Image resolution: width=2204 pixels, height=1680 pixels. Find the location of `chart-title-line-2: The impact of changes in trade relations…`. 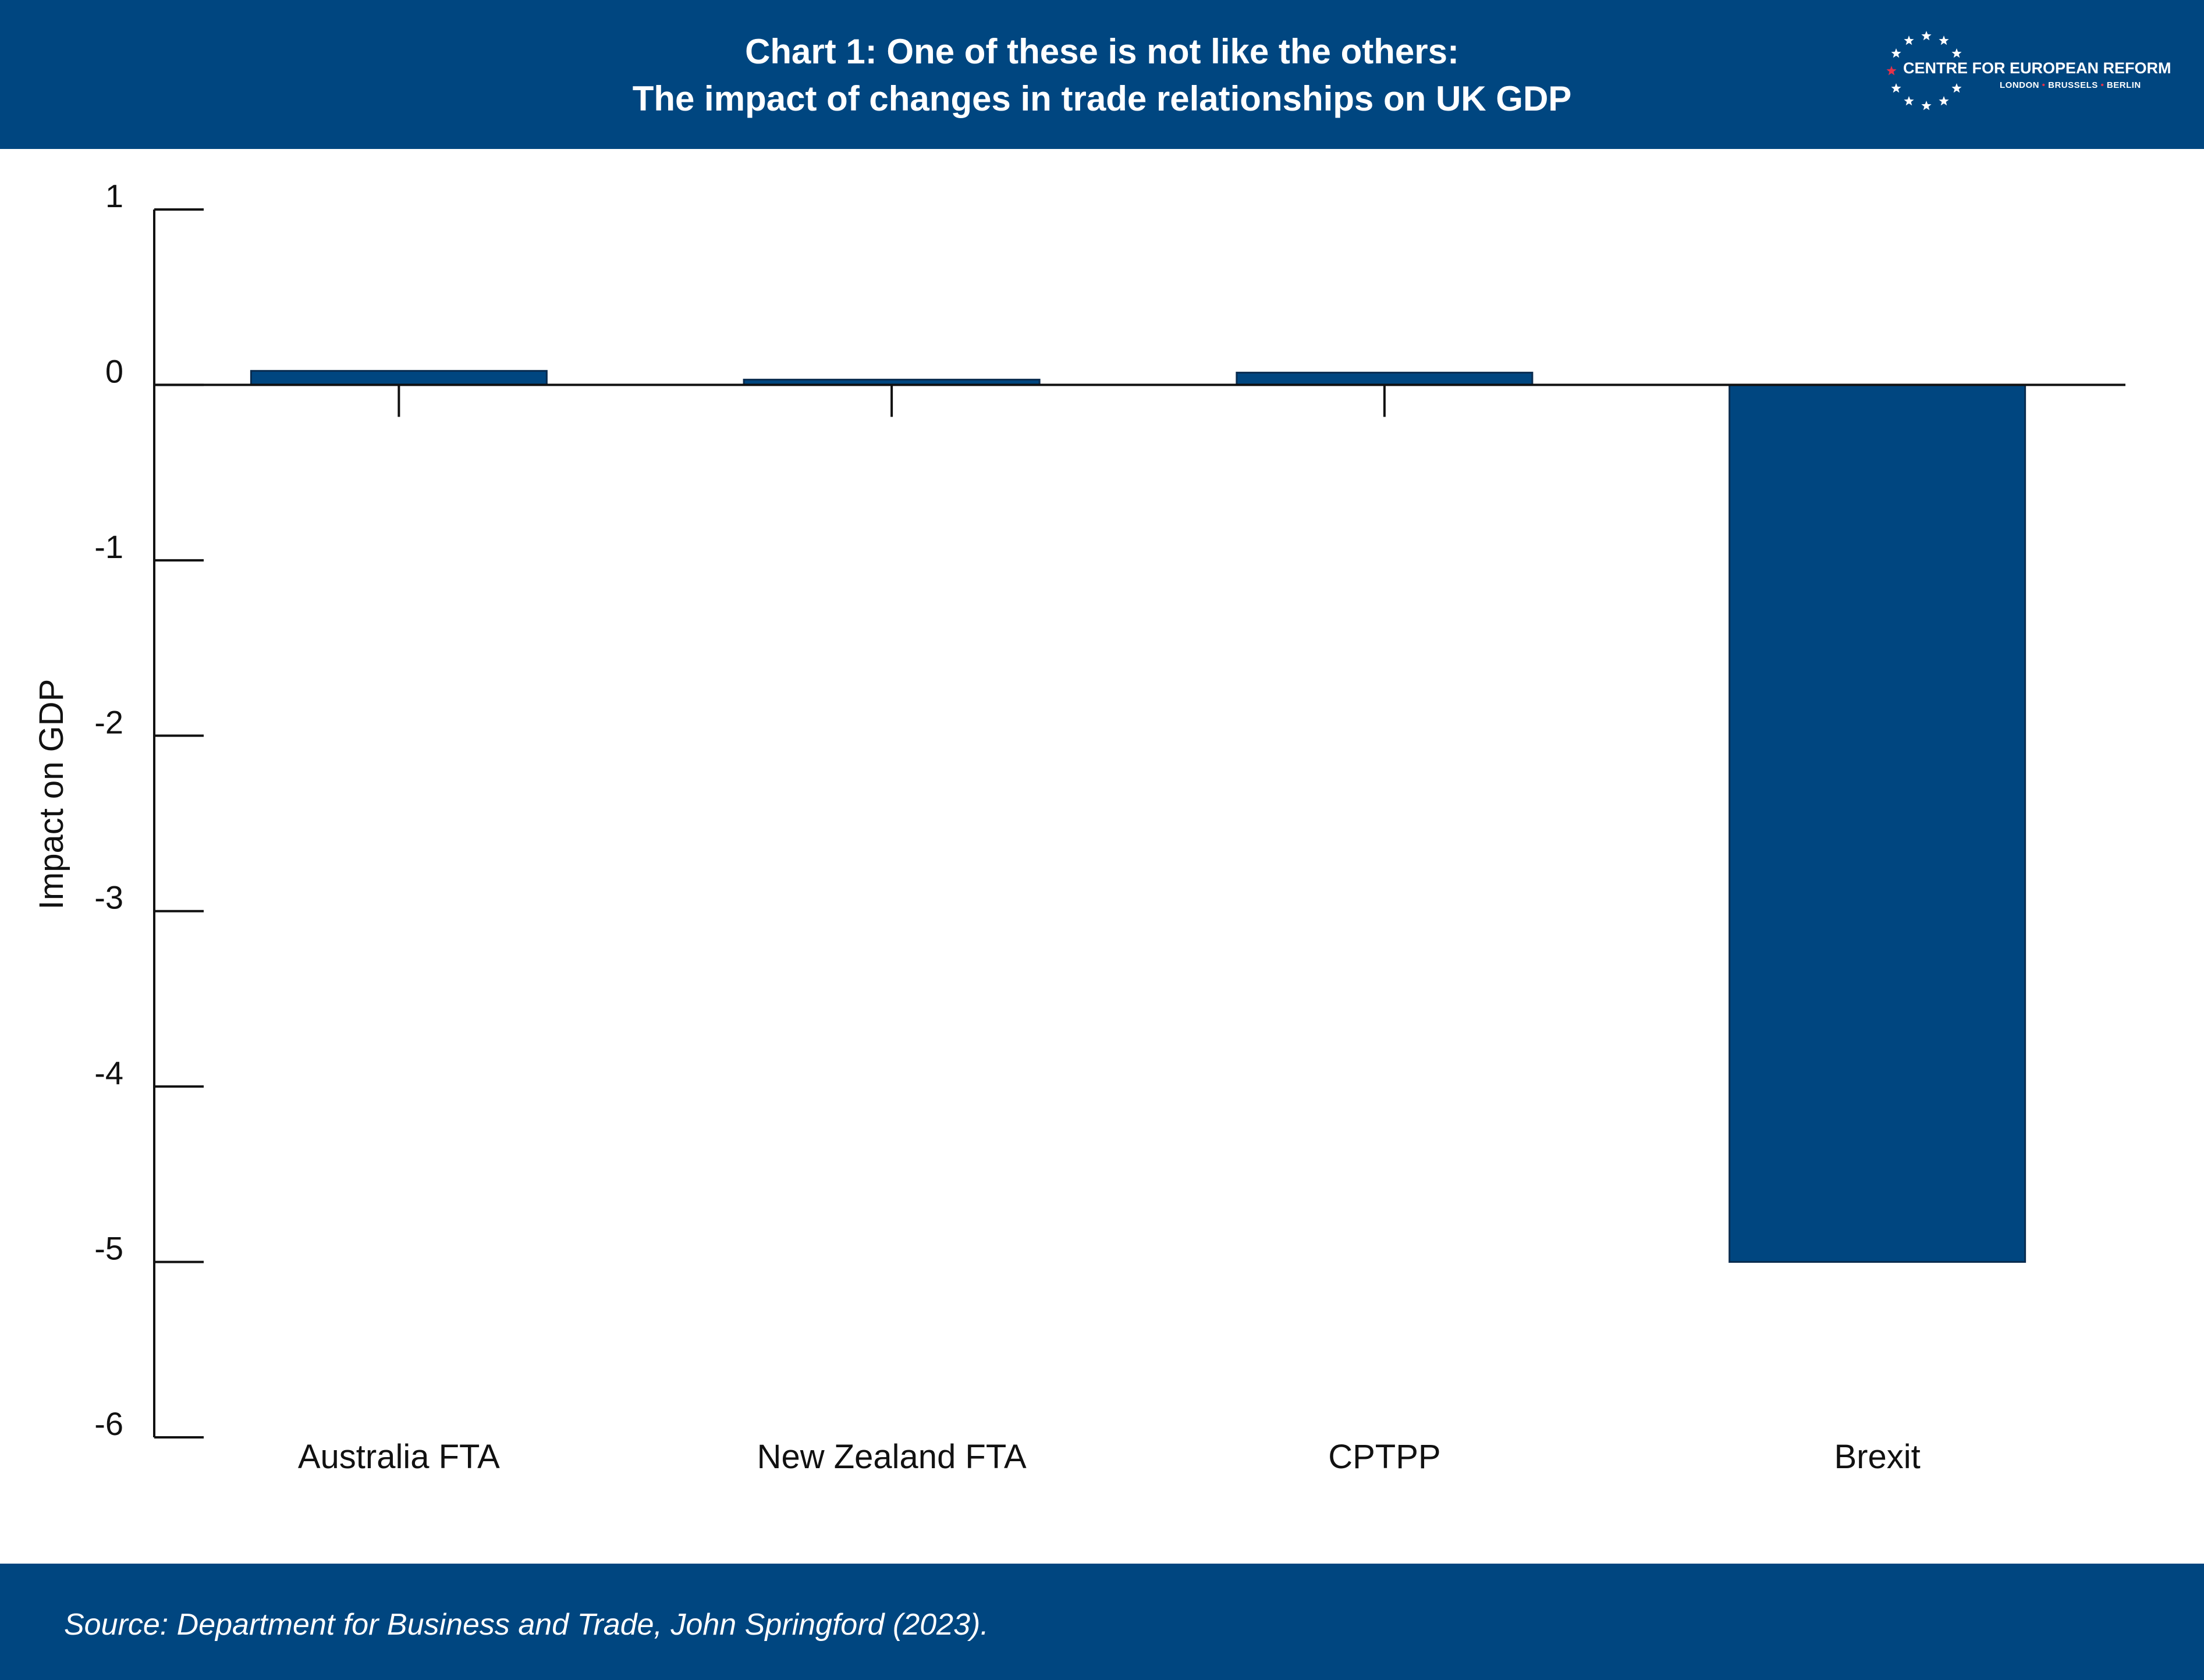

chart-title-line-2: The impact of changes in trade relations… is located at coordinates (1102, 98).